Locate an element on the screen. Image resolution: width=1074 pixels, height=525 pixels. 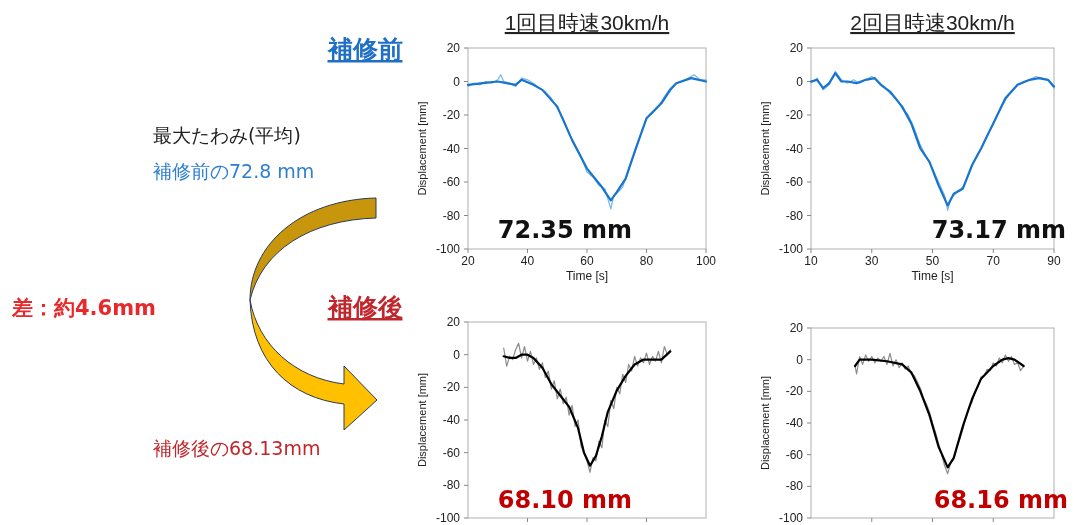
x-tick-label: 100 is located at coordinates (706, 261).